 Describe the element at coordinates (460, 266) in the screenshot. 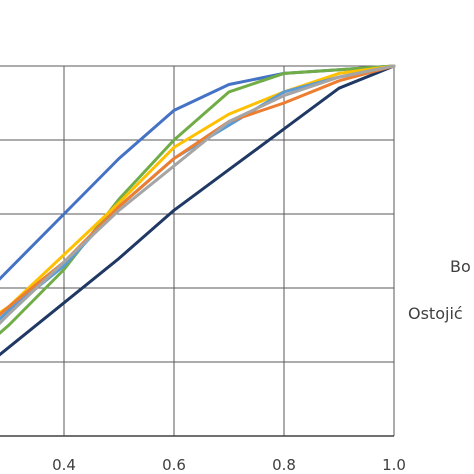

I see `legend-entry-1: Bo` at that location.